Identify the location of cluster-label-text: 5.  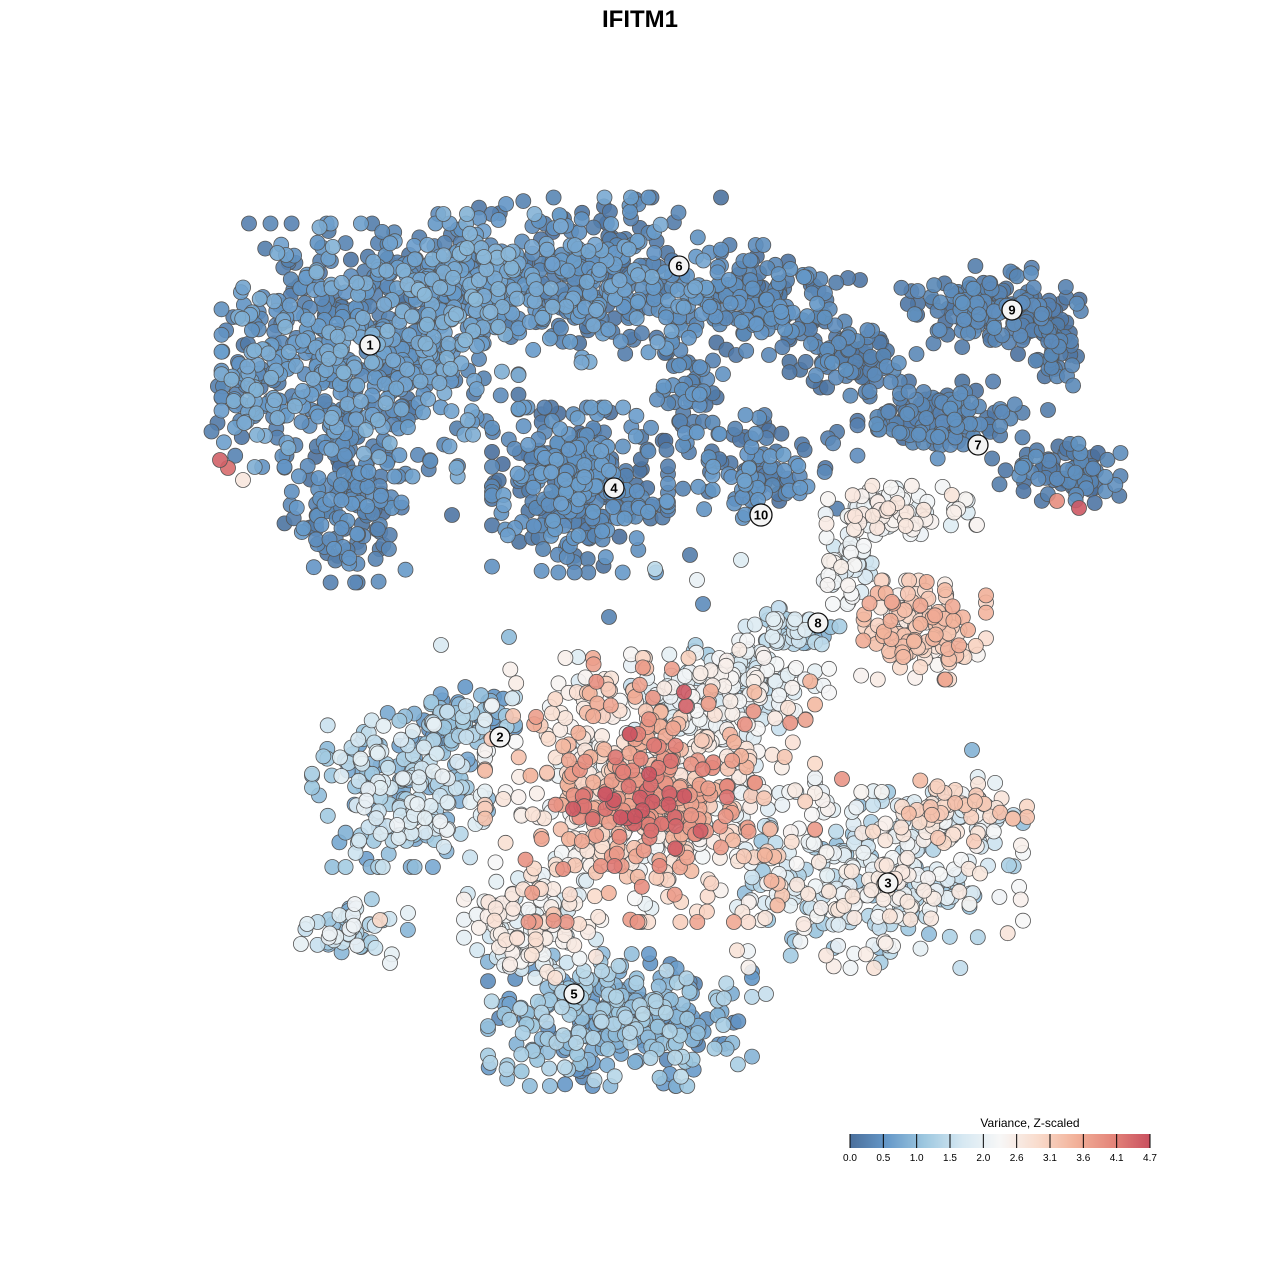
(573, 994).